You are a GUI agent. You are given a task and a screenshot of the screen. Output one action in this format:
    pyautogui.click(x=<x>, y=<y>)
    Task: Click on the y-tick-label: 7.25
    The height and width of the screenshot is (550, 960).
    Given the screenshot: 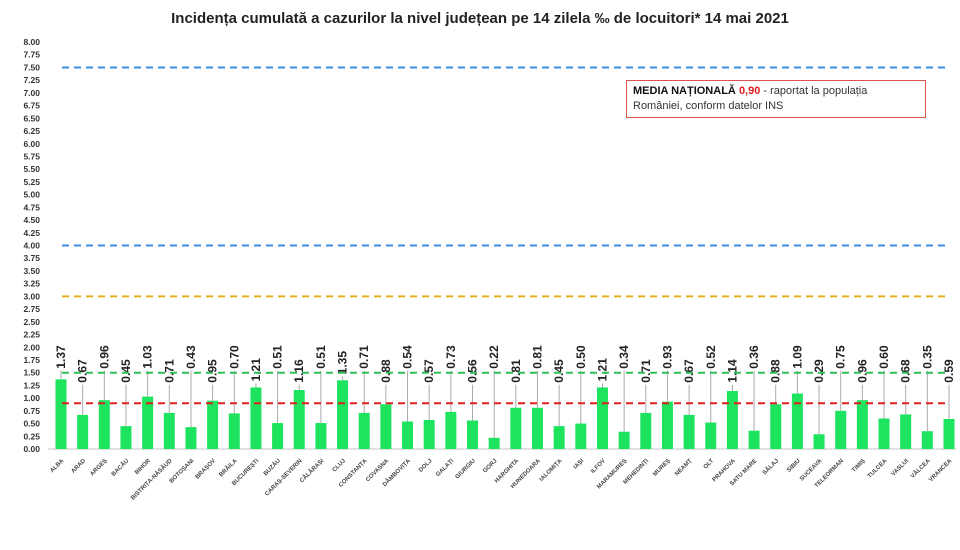 What is the action you would take?
    pyautogui.click(x=31, y=80)
    